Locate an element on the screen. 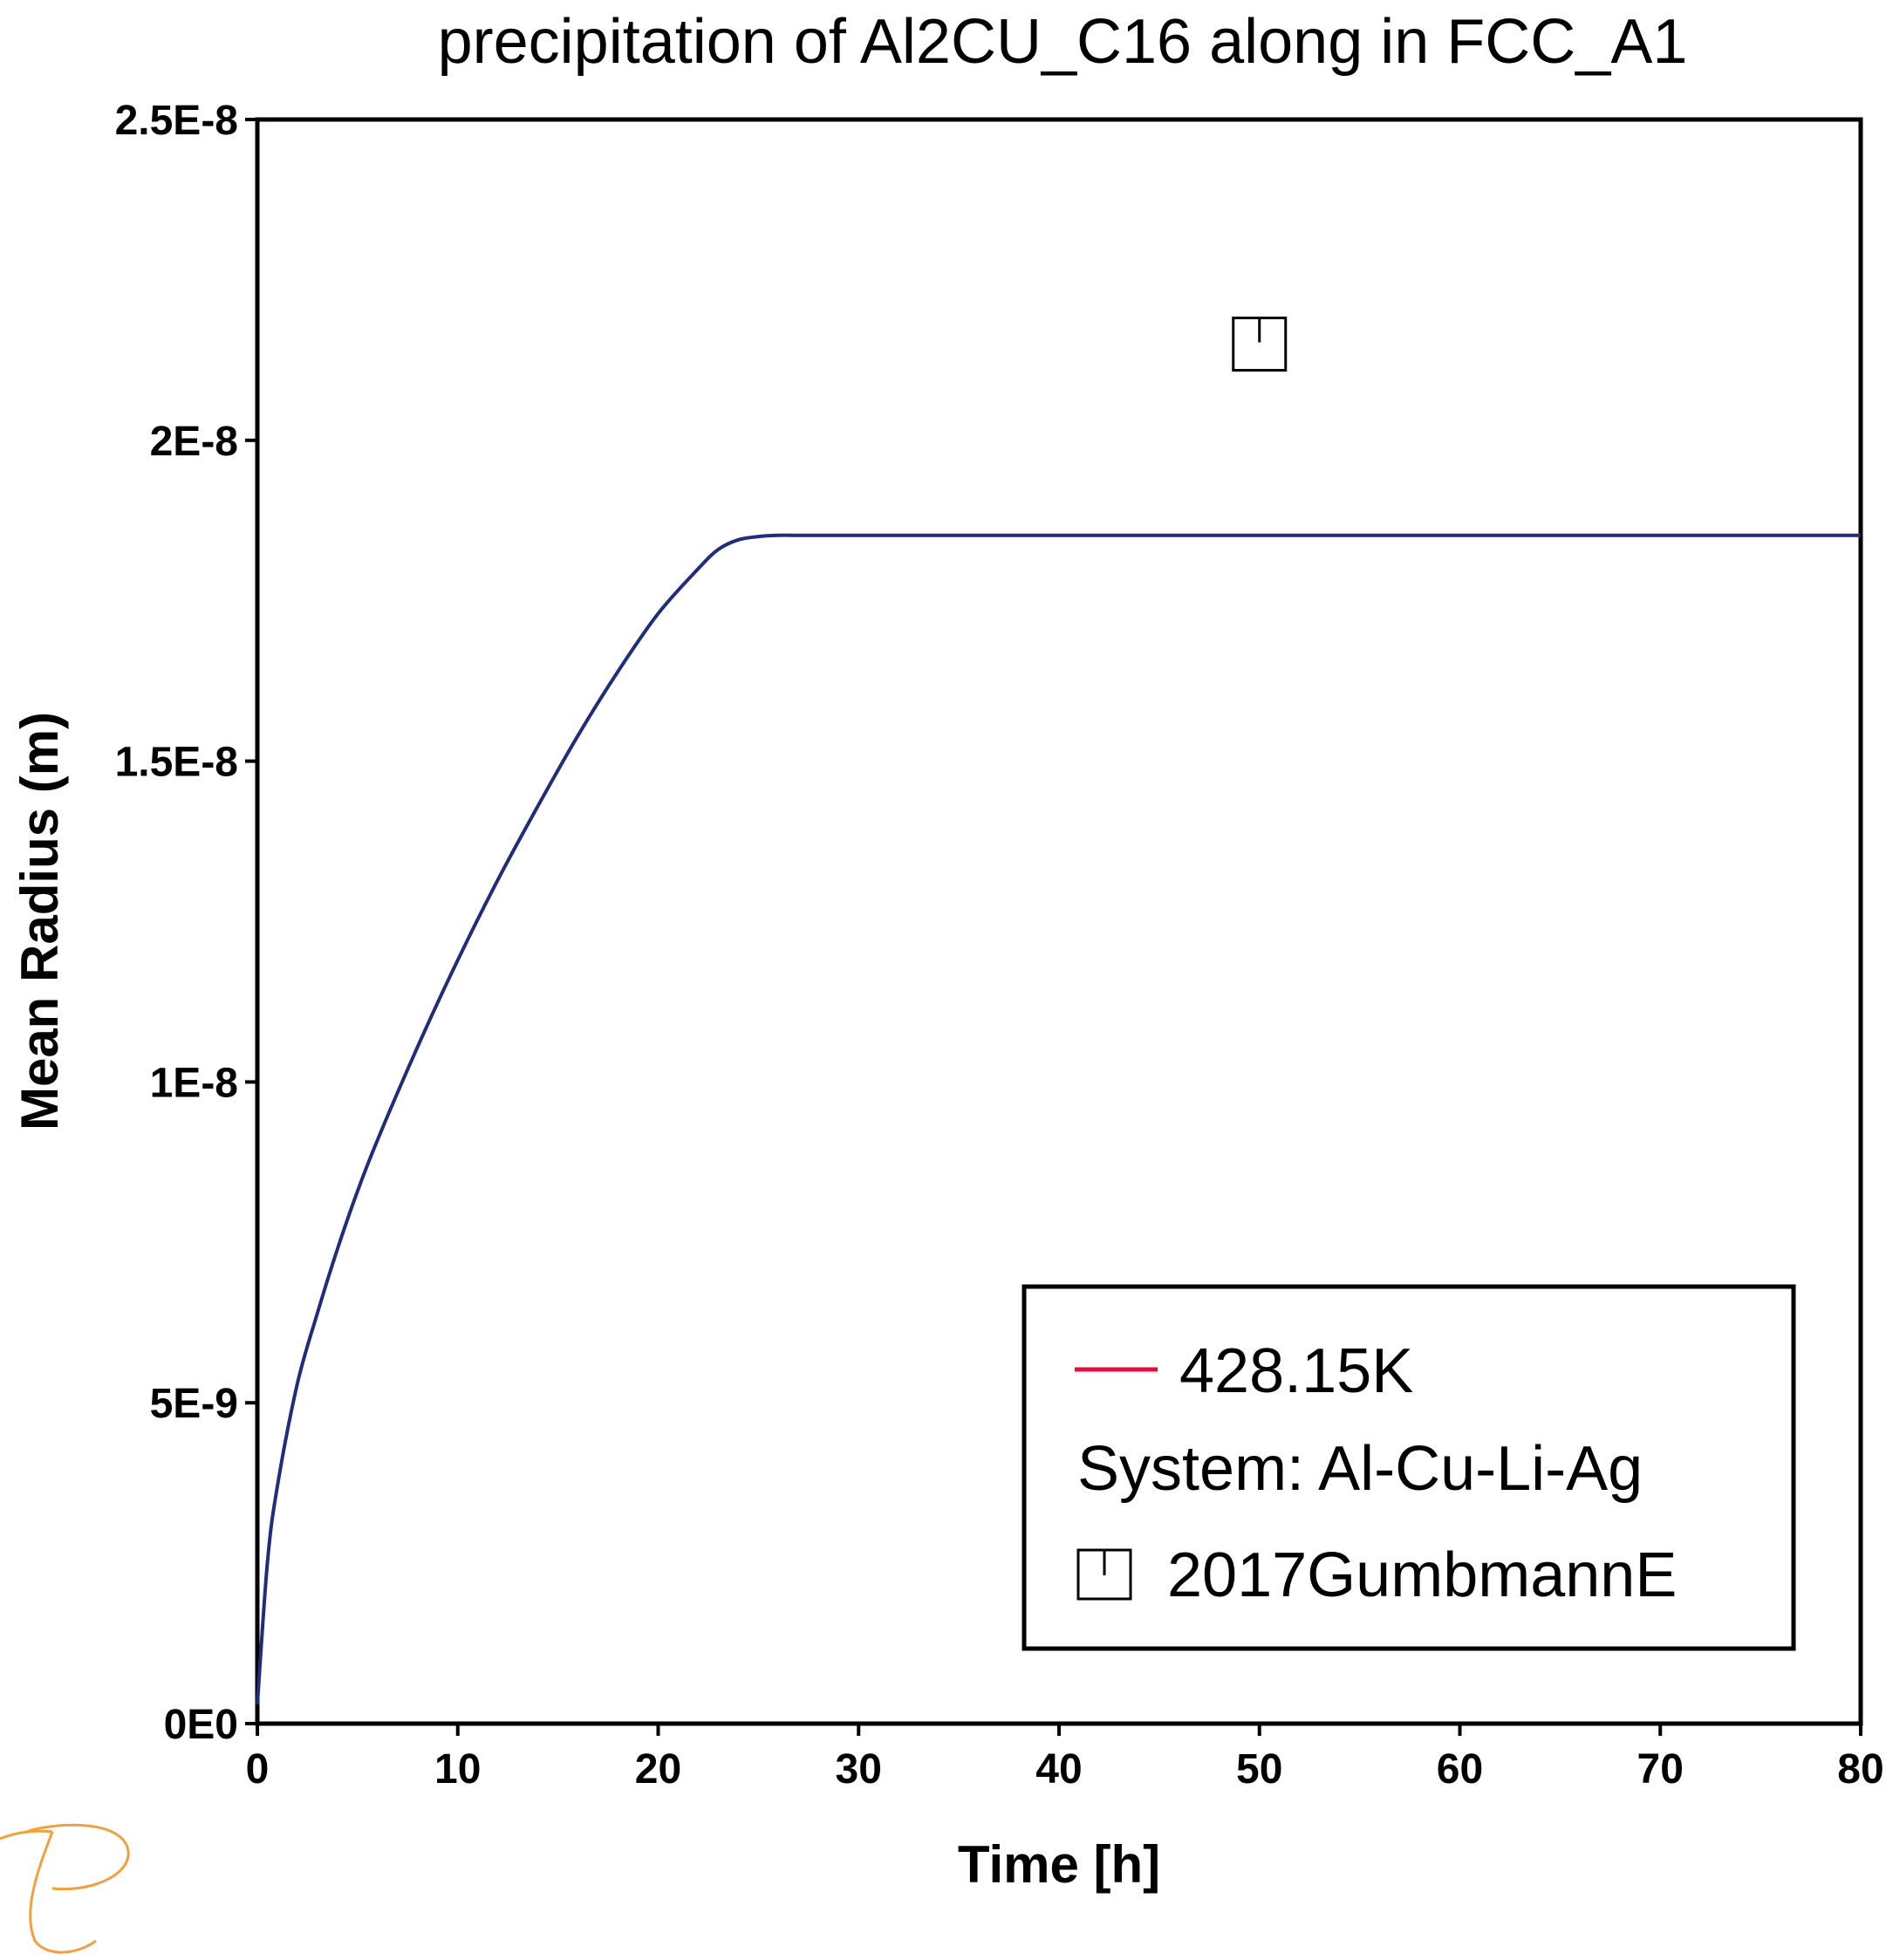 The height and width of the screenshot is (1960, 1886). x-tick-label: 10 is located at coordinates (457, 1769).